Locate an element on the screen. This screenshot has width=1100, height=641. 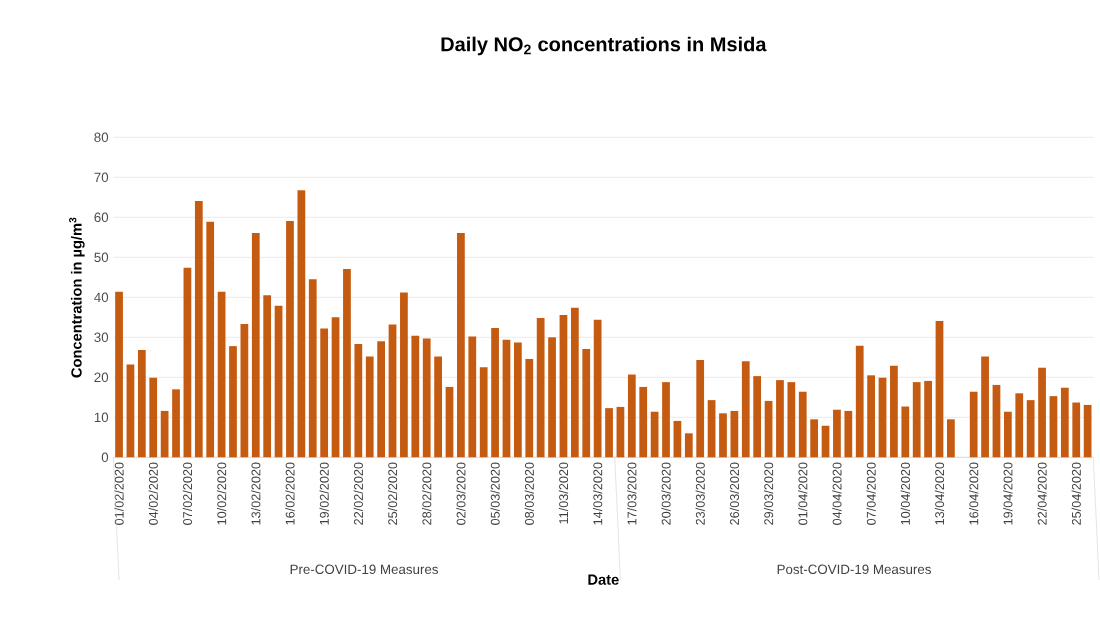
x-tick-label: 19/02/2020 is located at coordinates (324, 493).